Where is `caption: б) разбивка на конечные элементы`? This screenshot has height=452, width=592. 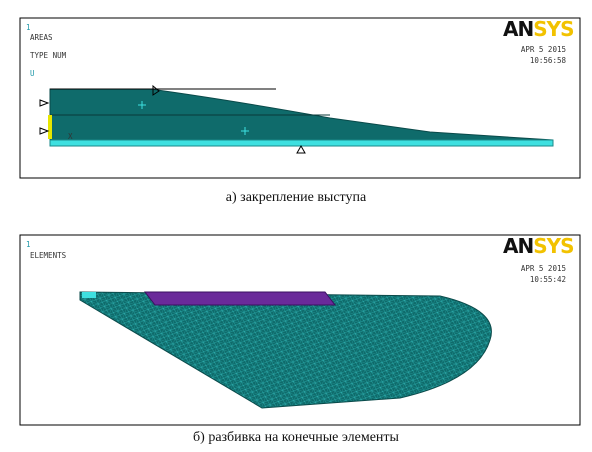
caption: б) разбивка на конечные элементы is located at coordinates (296, 437).